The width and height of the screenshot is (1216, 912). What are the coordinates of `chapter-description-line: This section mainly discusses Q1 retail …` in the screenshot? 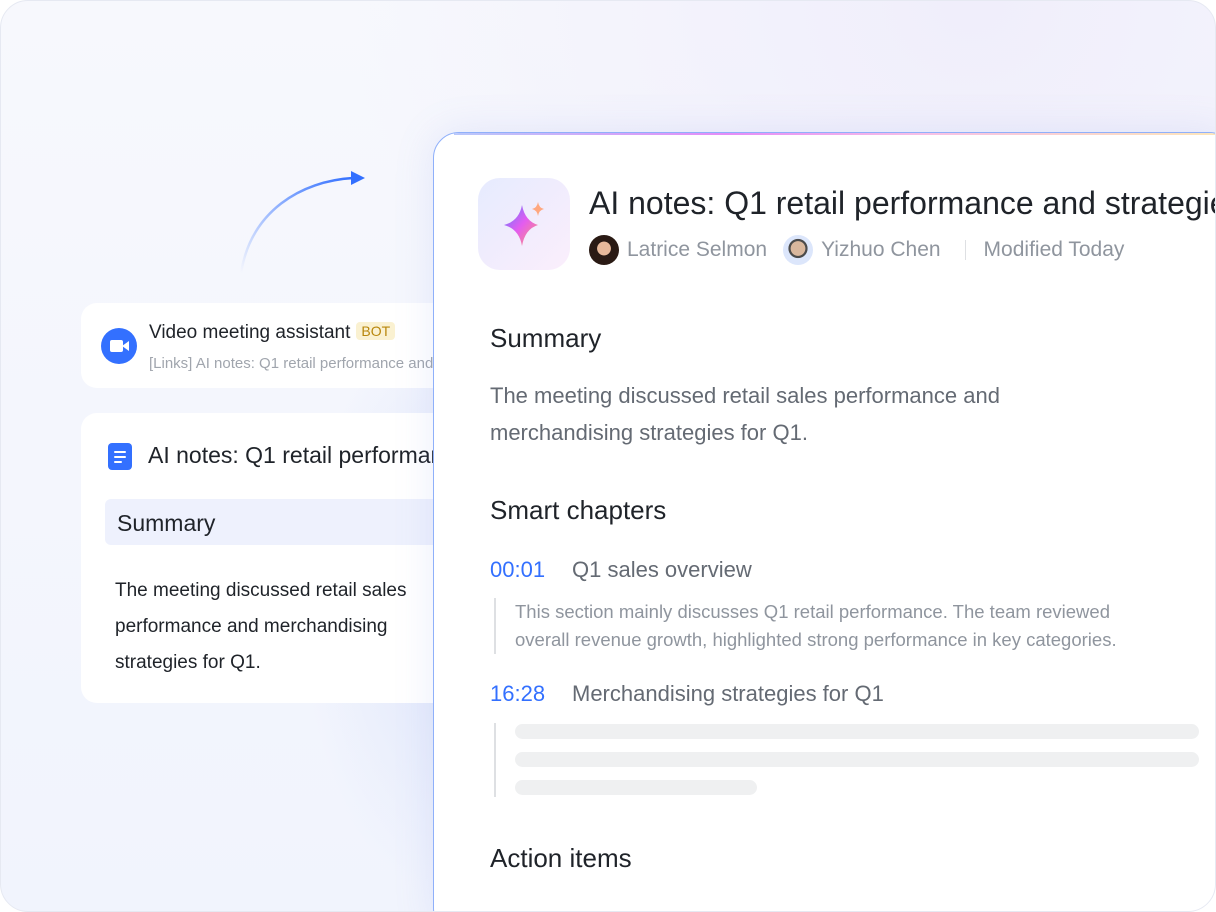 It's located at (812, 611).